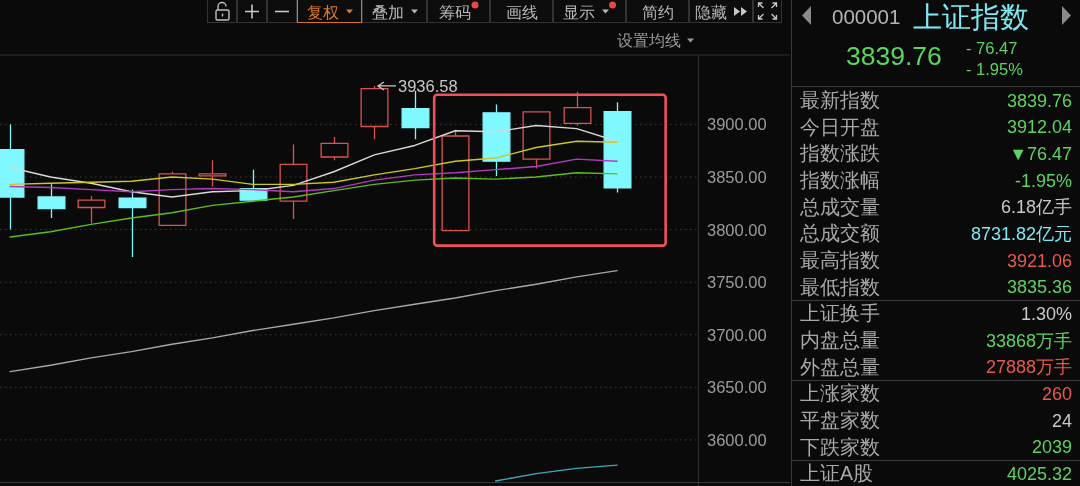 Image resolution: width=1080 pixels, height=486 pixels. What do you see at coordinates (1039, 100) in the screenshot?
I see `row-value: 3839.76` at bounding box center [1039, 100].